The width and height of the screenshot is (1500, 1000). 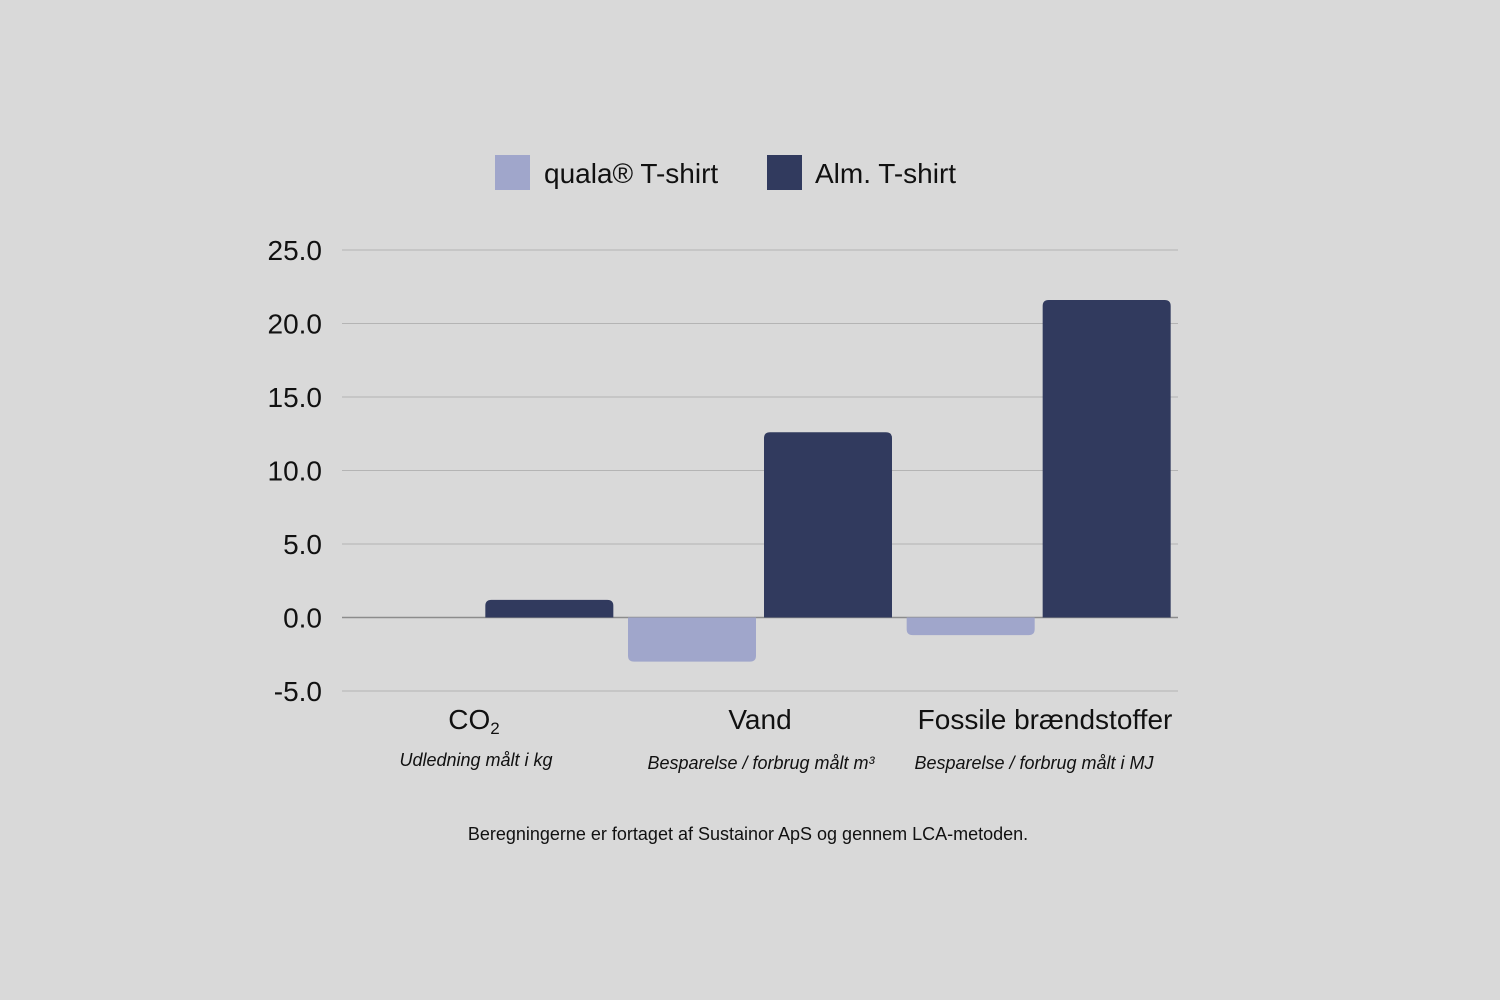 I want to click on subscript: 2, so click(x=494, y=728).